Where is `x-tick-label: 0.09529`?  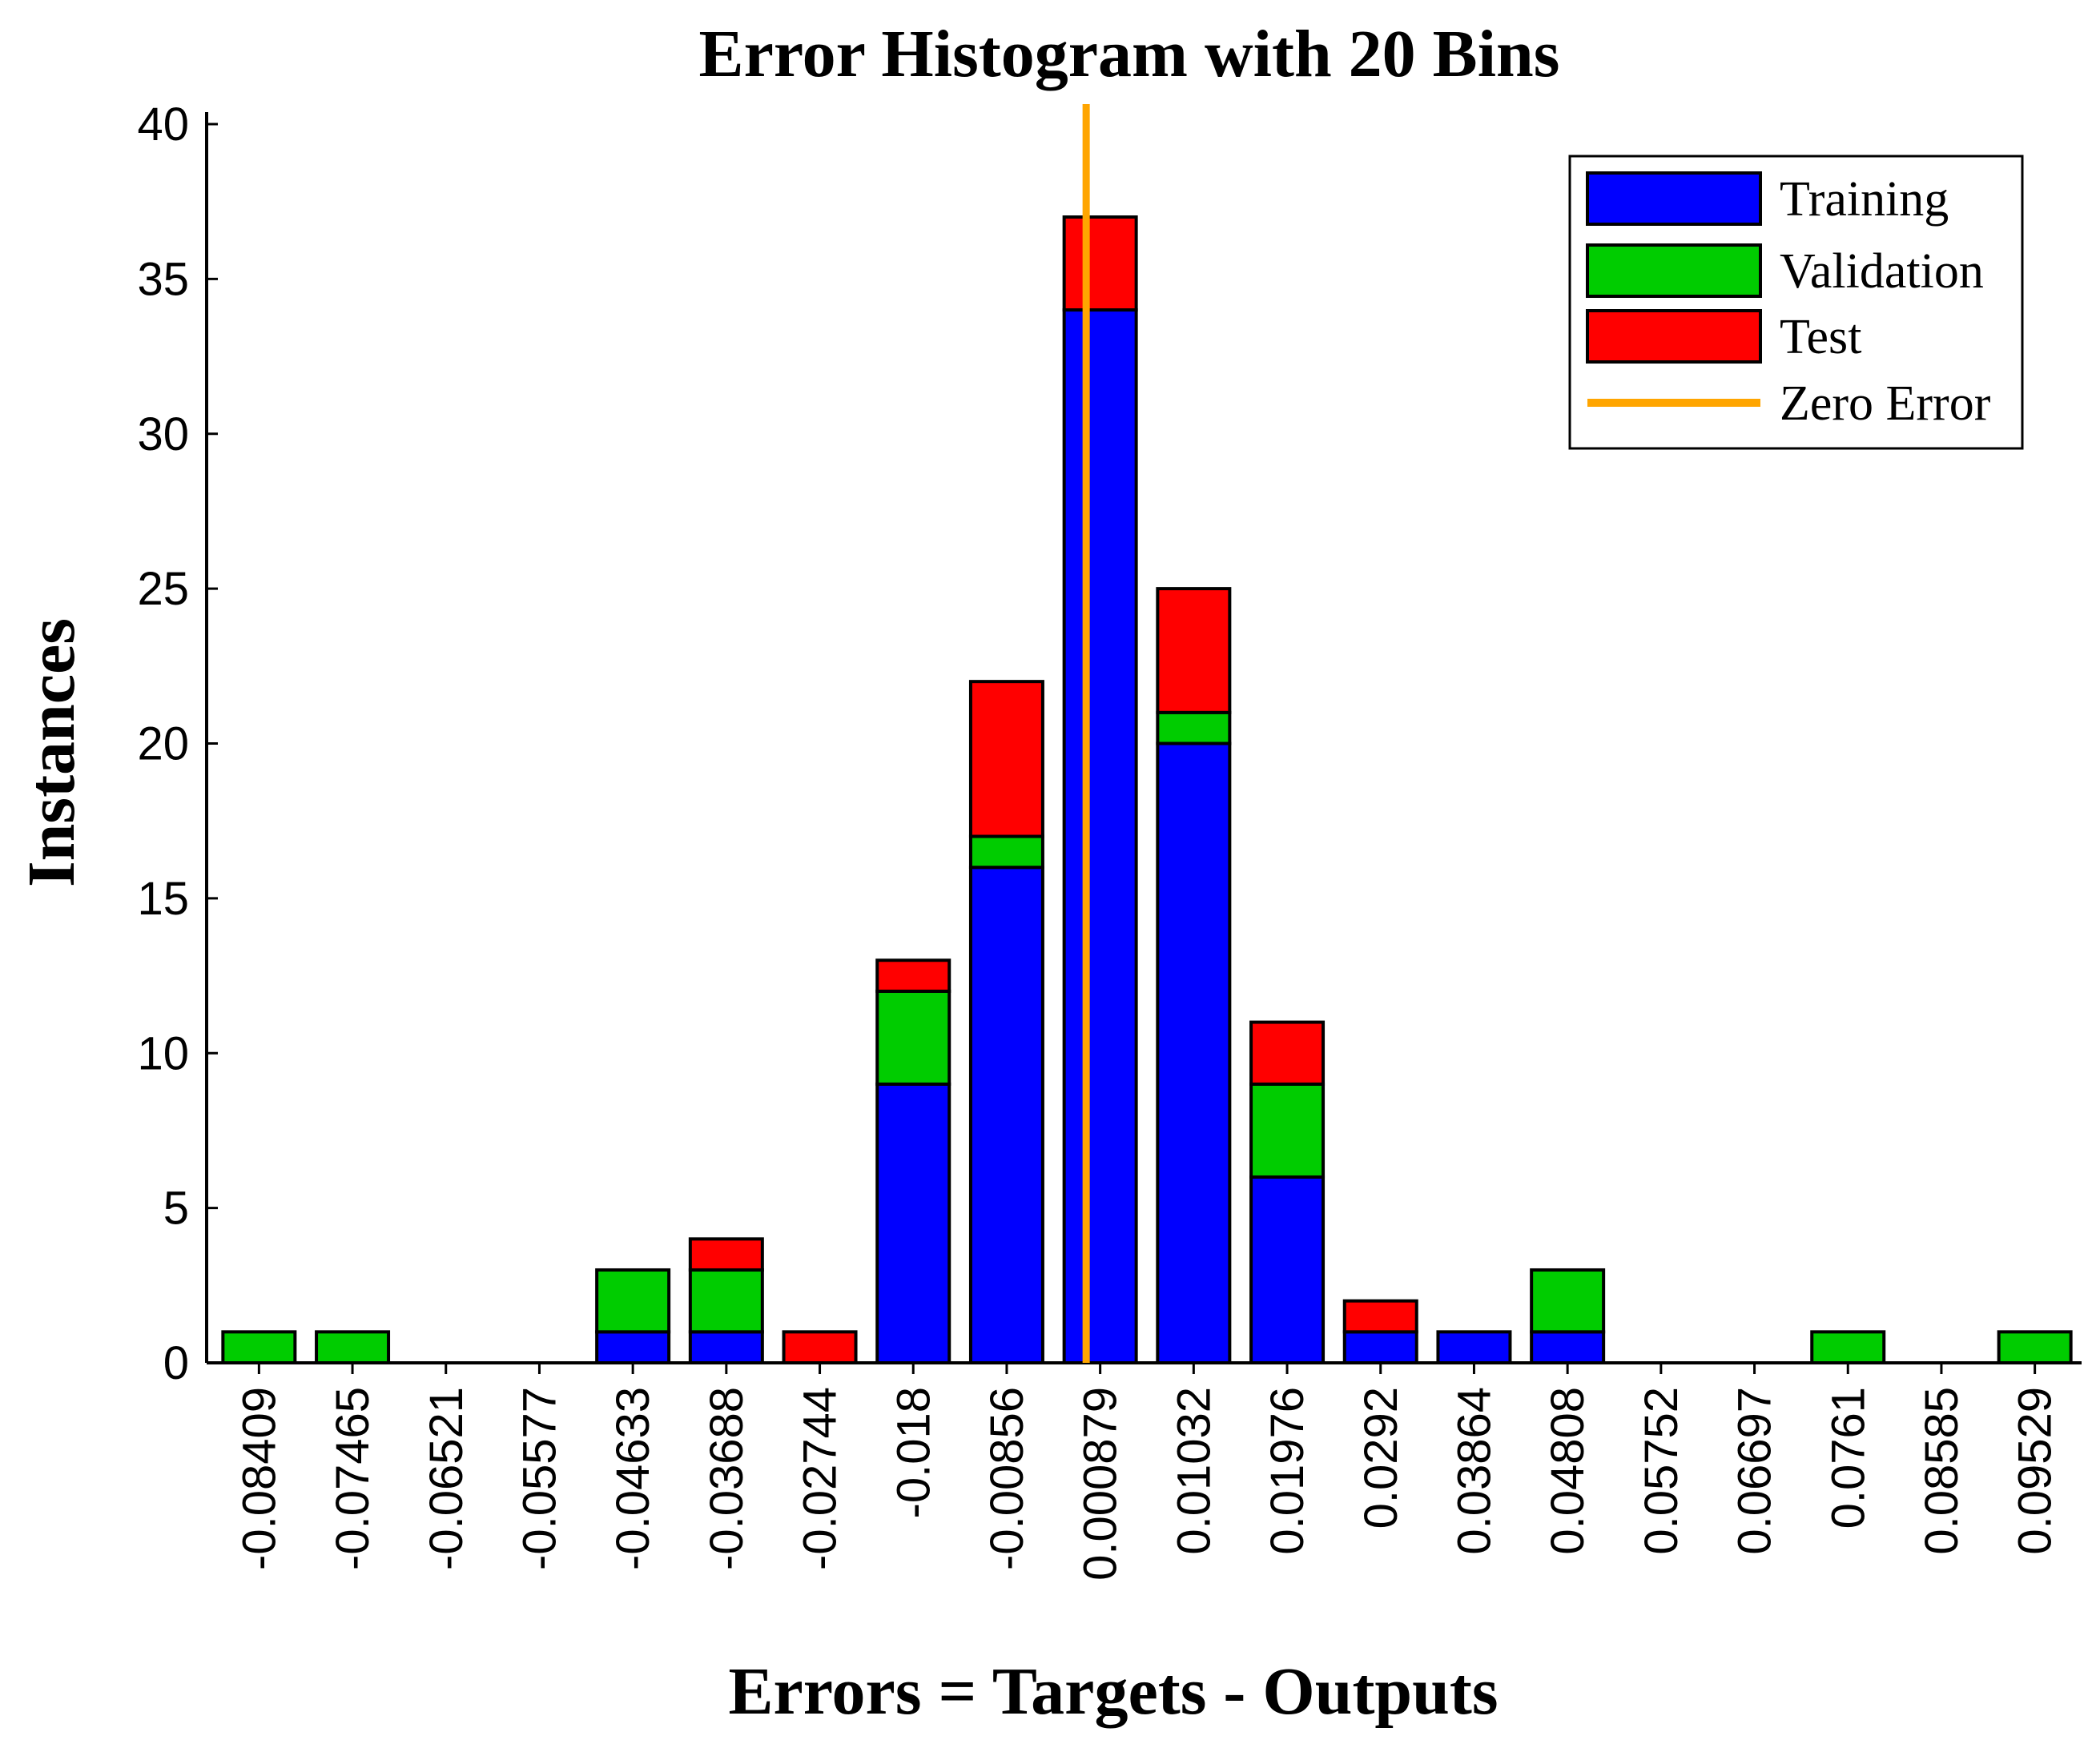 x-tick-label: 0.09529 is located at coordinates (2036, 1471).